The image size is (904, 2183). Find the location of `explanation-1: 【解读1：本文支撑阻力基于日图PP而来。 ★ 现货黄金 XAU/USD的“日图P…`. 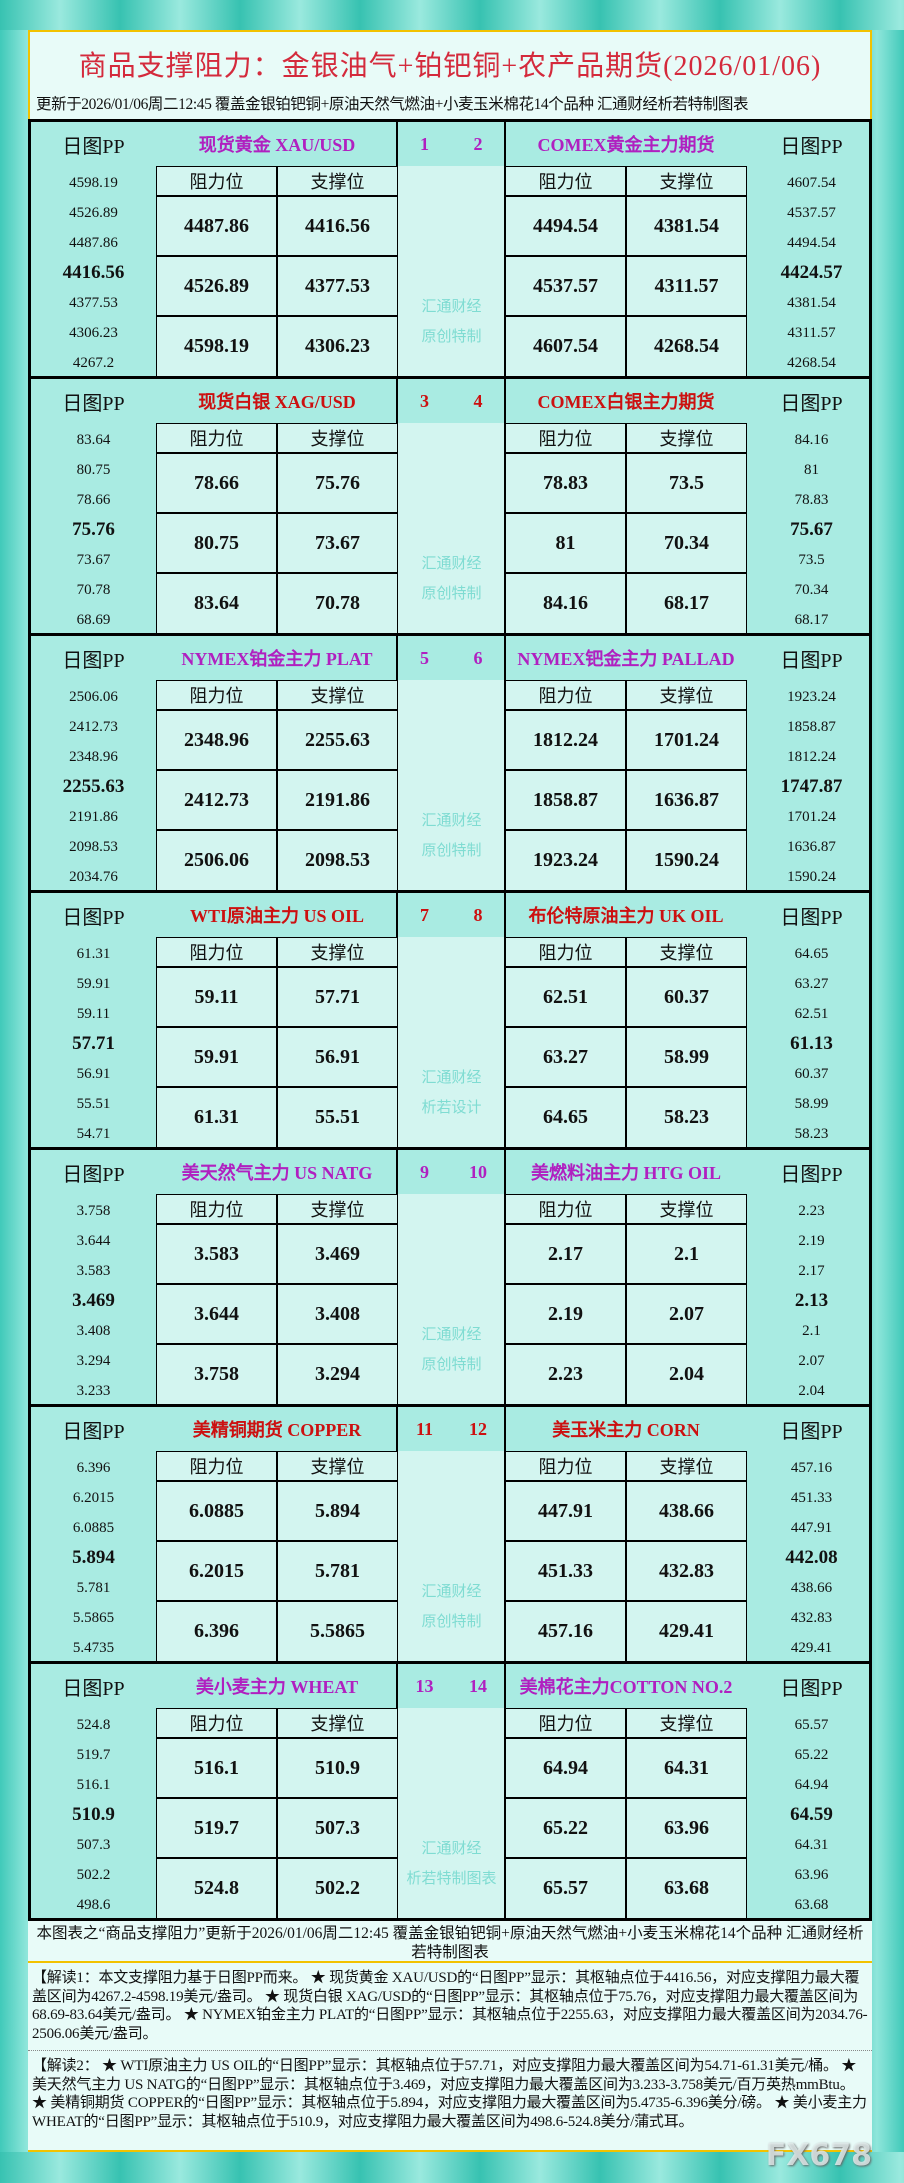

explanation-1: 【解读1：本文支撑阻力基于日图PP而来。 ★ 现货黄金 XAU/USD的“日图P… is located at coordinates (450, 2007).